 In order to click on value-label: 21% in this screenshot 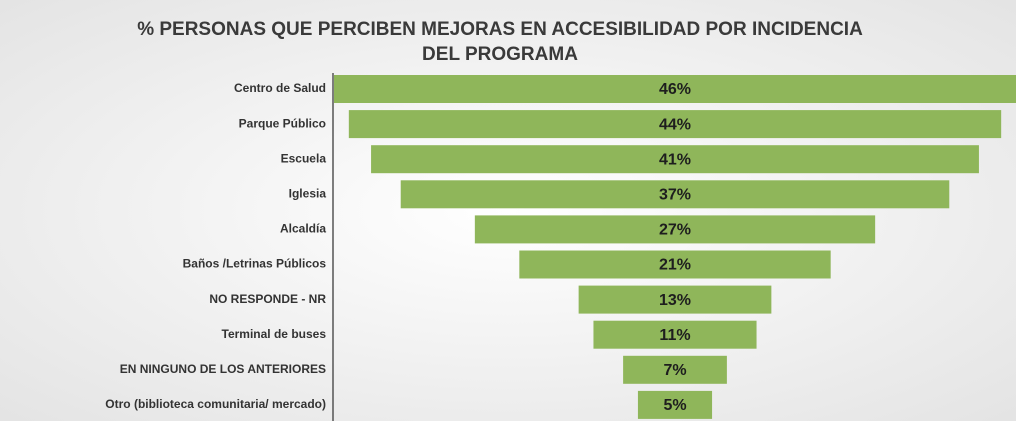, I will do `click(675, 265)`.